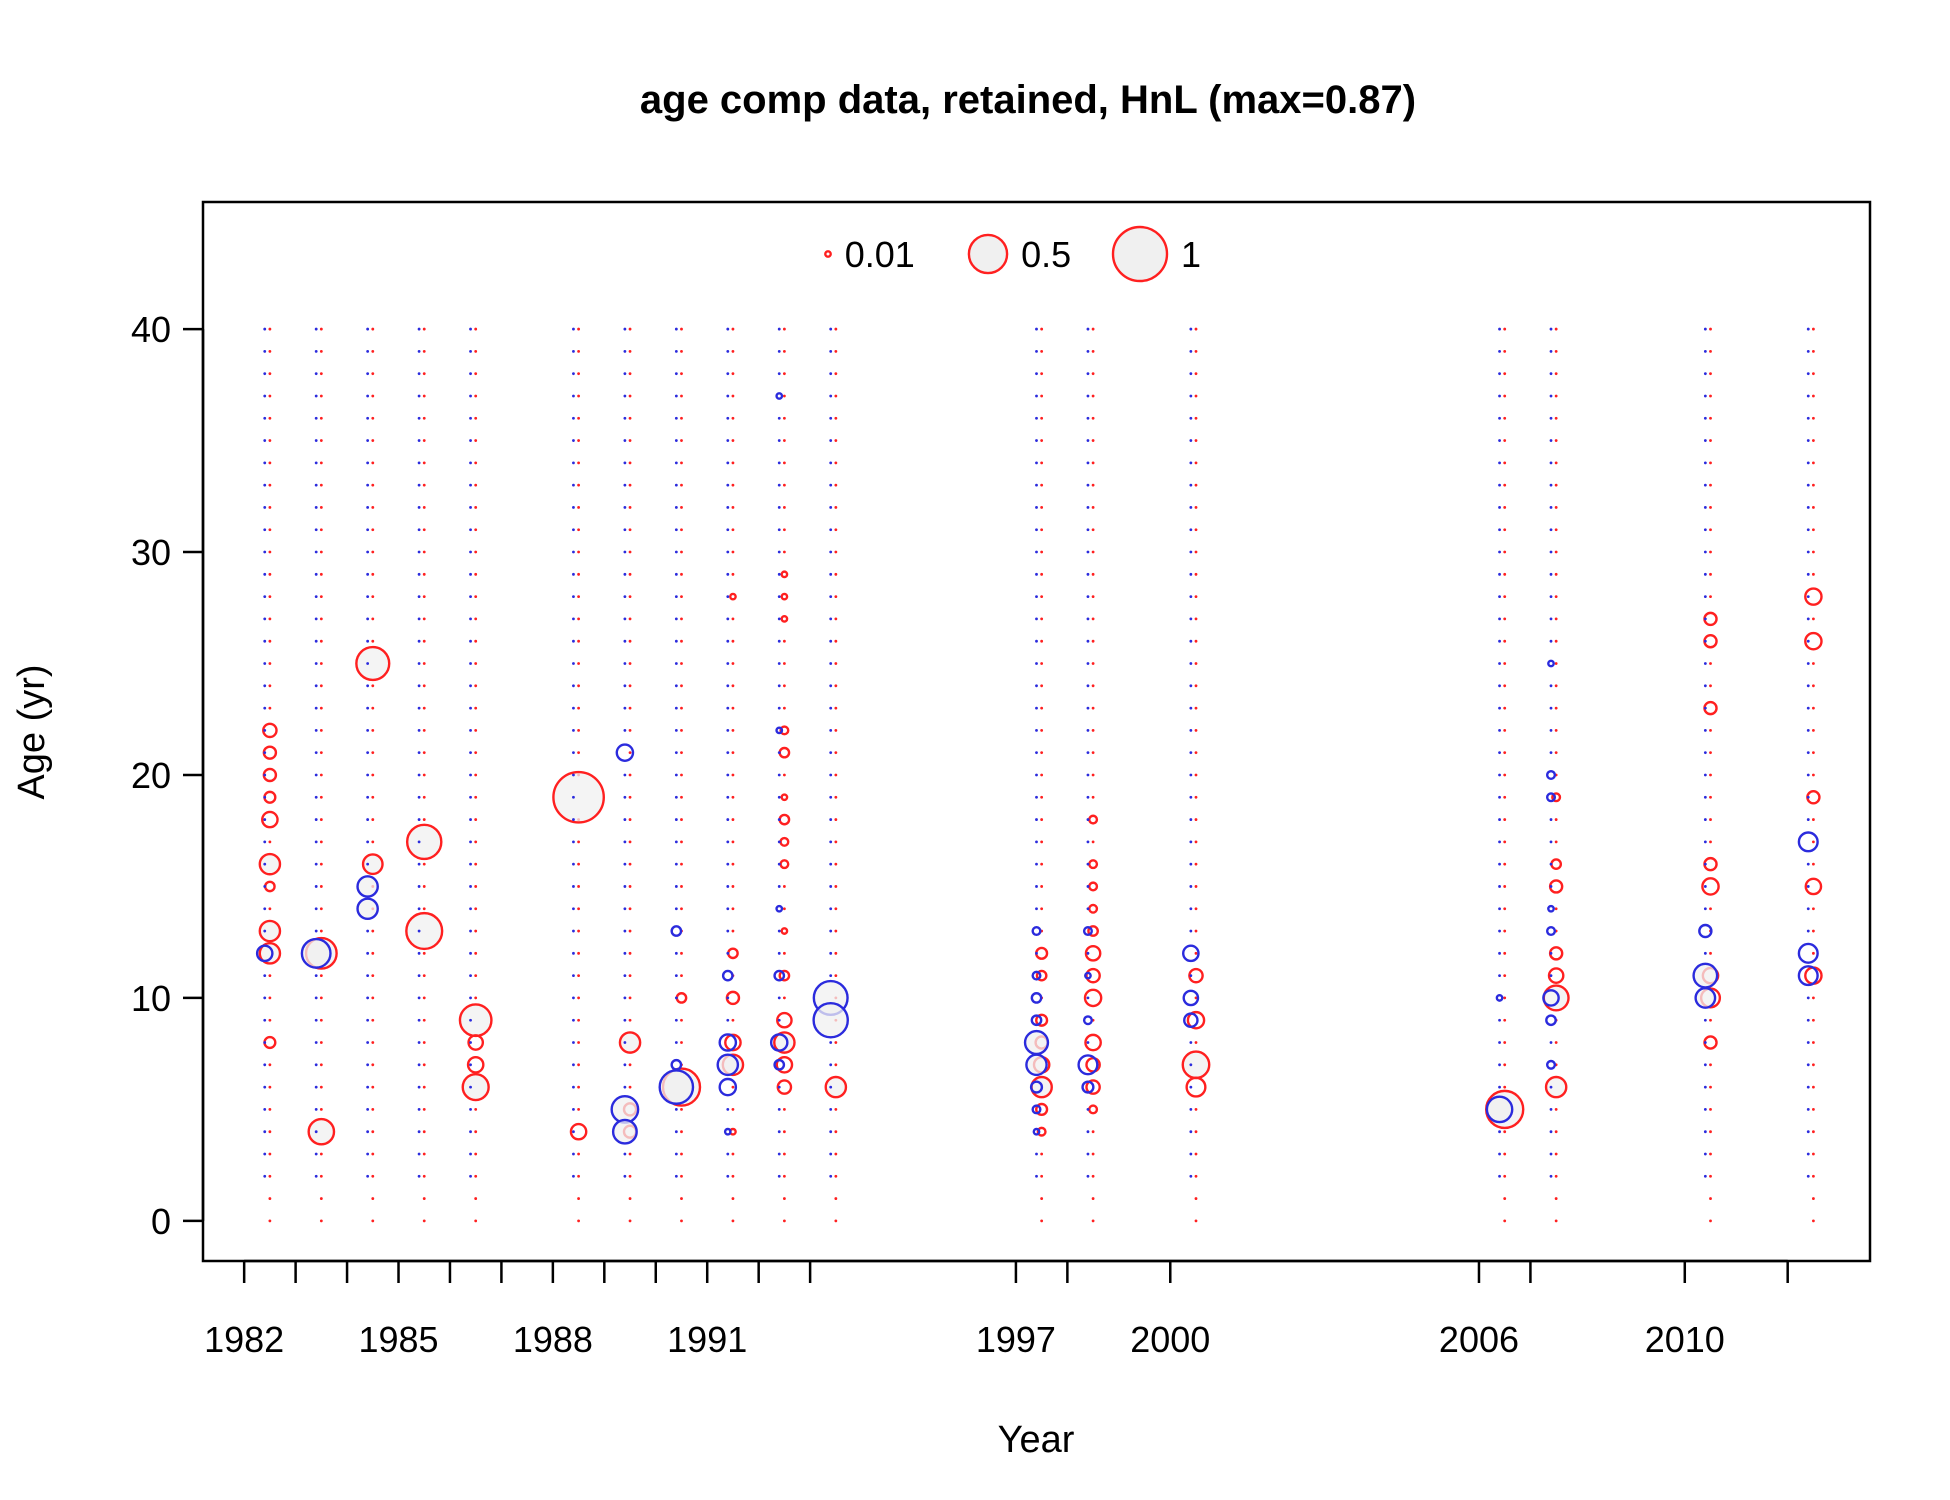 The height and width of the screenshot is (1500, 1950). What do you see at coordinates (996, 1309) in the screenshot?
I see `x-axis: 1982 1985 1988 1991 1997 2000 2006 2010` at bounding box center [996, 1309].